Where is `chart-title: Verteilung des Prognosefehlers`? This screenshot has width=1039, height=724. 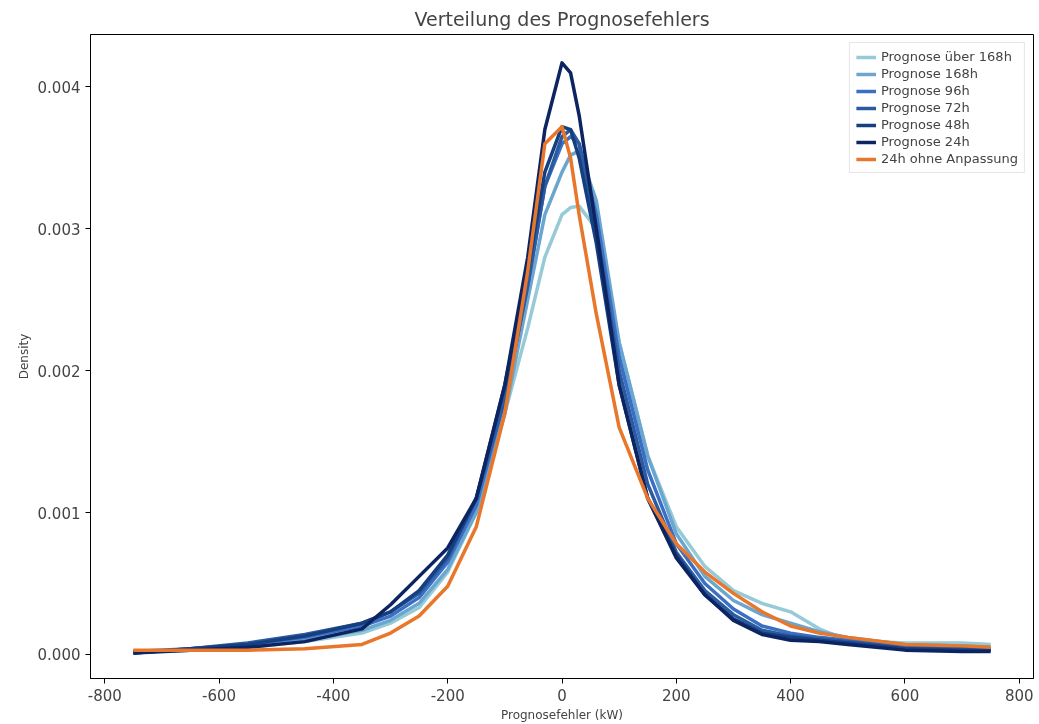 chart-title: Verteilung des Prognosefehlers is located at coordinates (562, 18).